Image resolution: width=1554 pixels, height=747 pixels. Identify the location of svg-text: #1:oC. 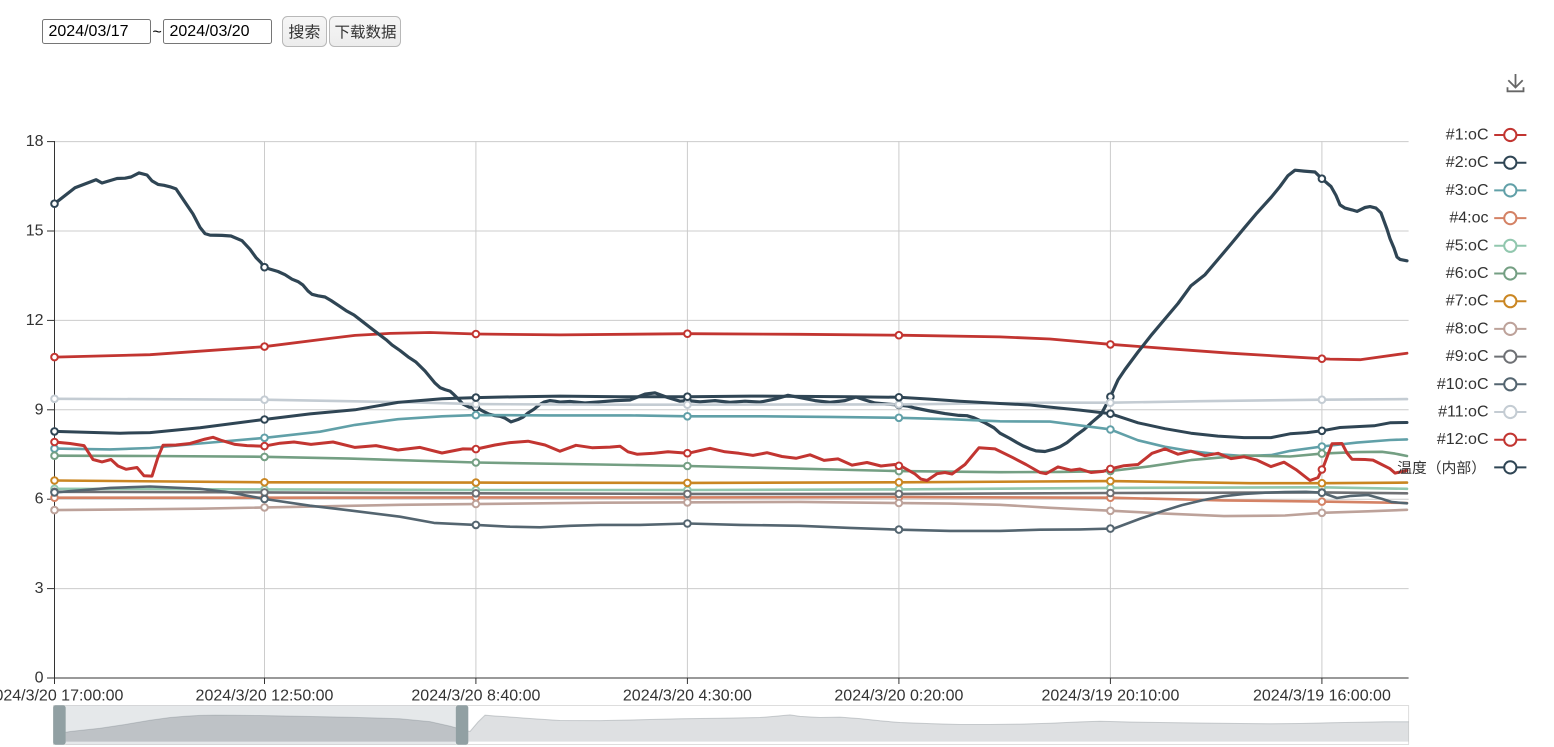
(1467, 135).